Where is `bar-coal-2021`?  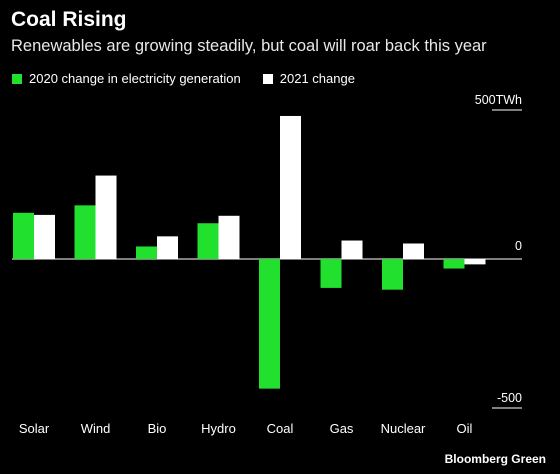 bar-coal-2021 is located at coordinates (290, 187).